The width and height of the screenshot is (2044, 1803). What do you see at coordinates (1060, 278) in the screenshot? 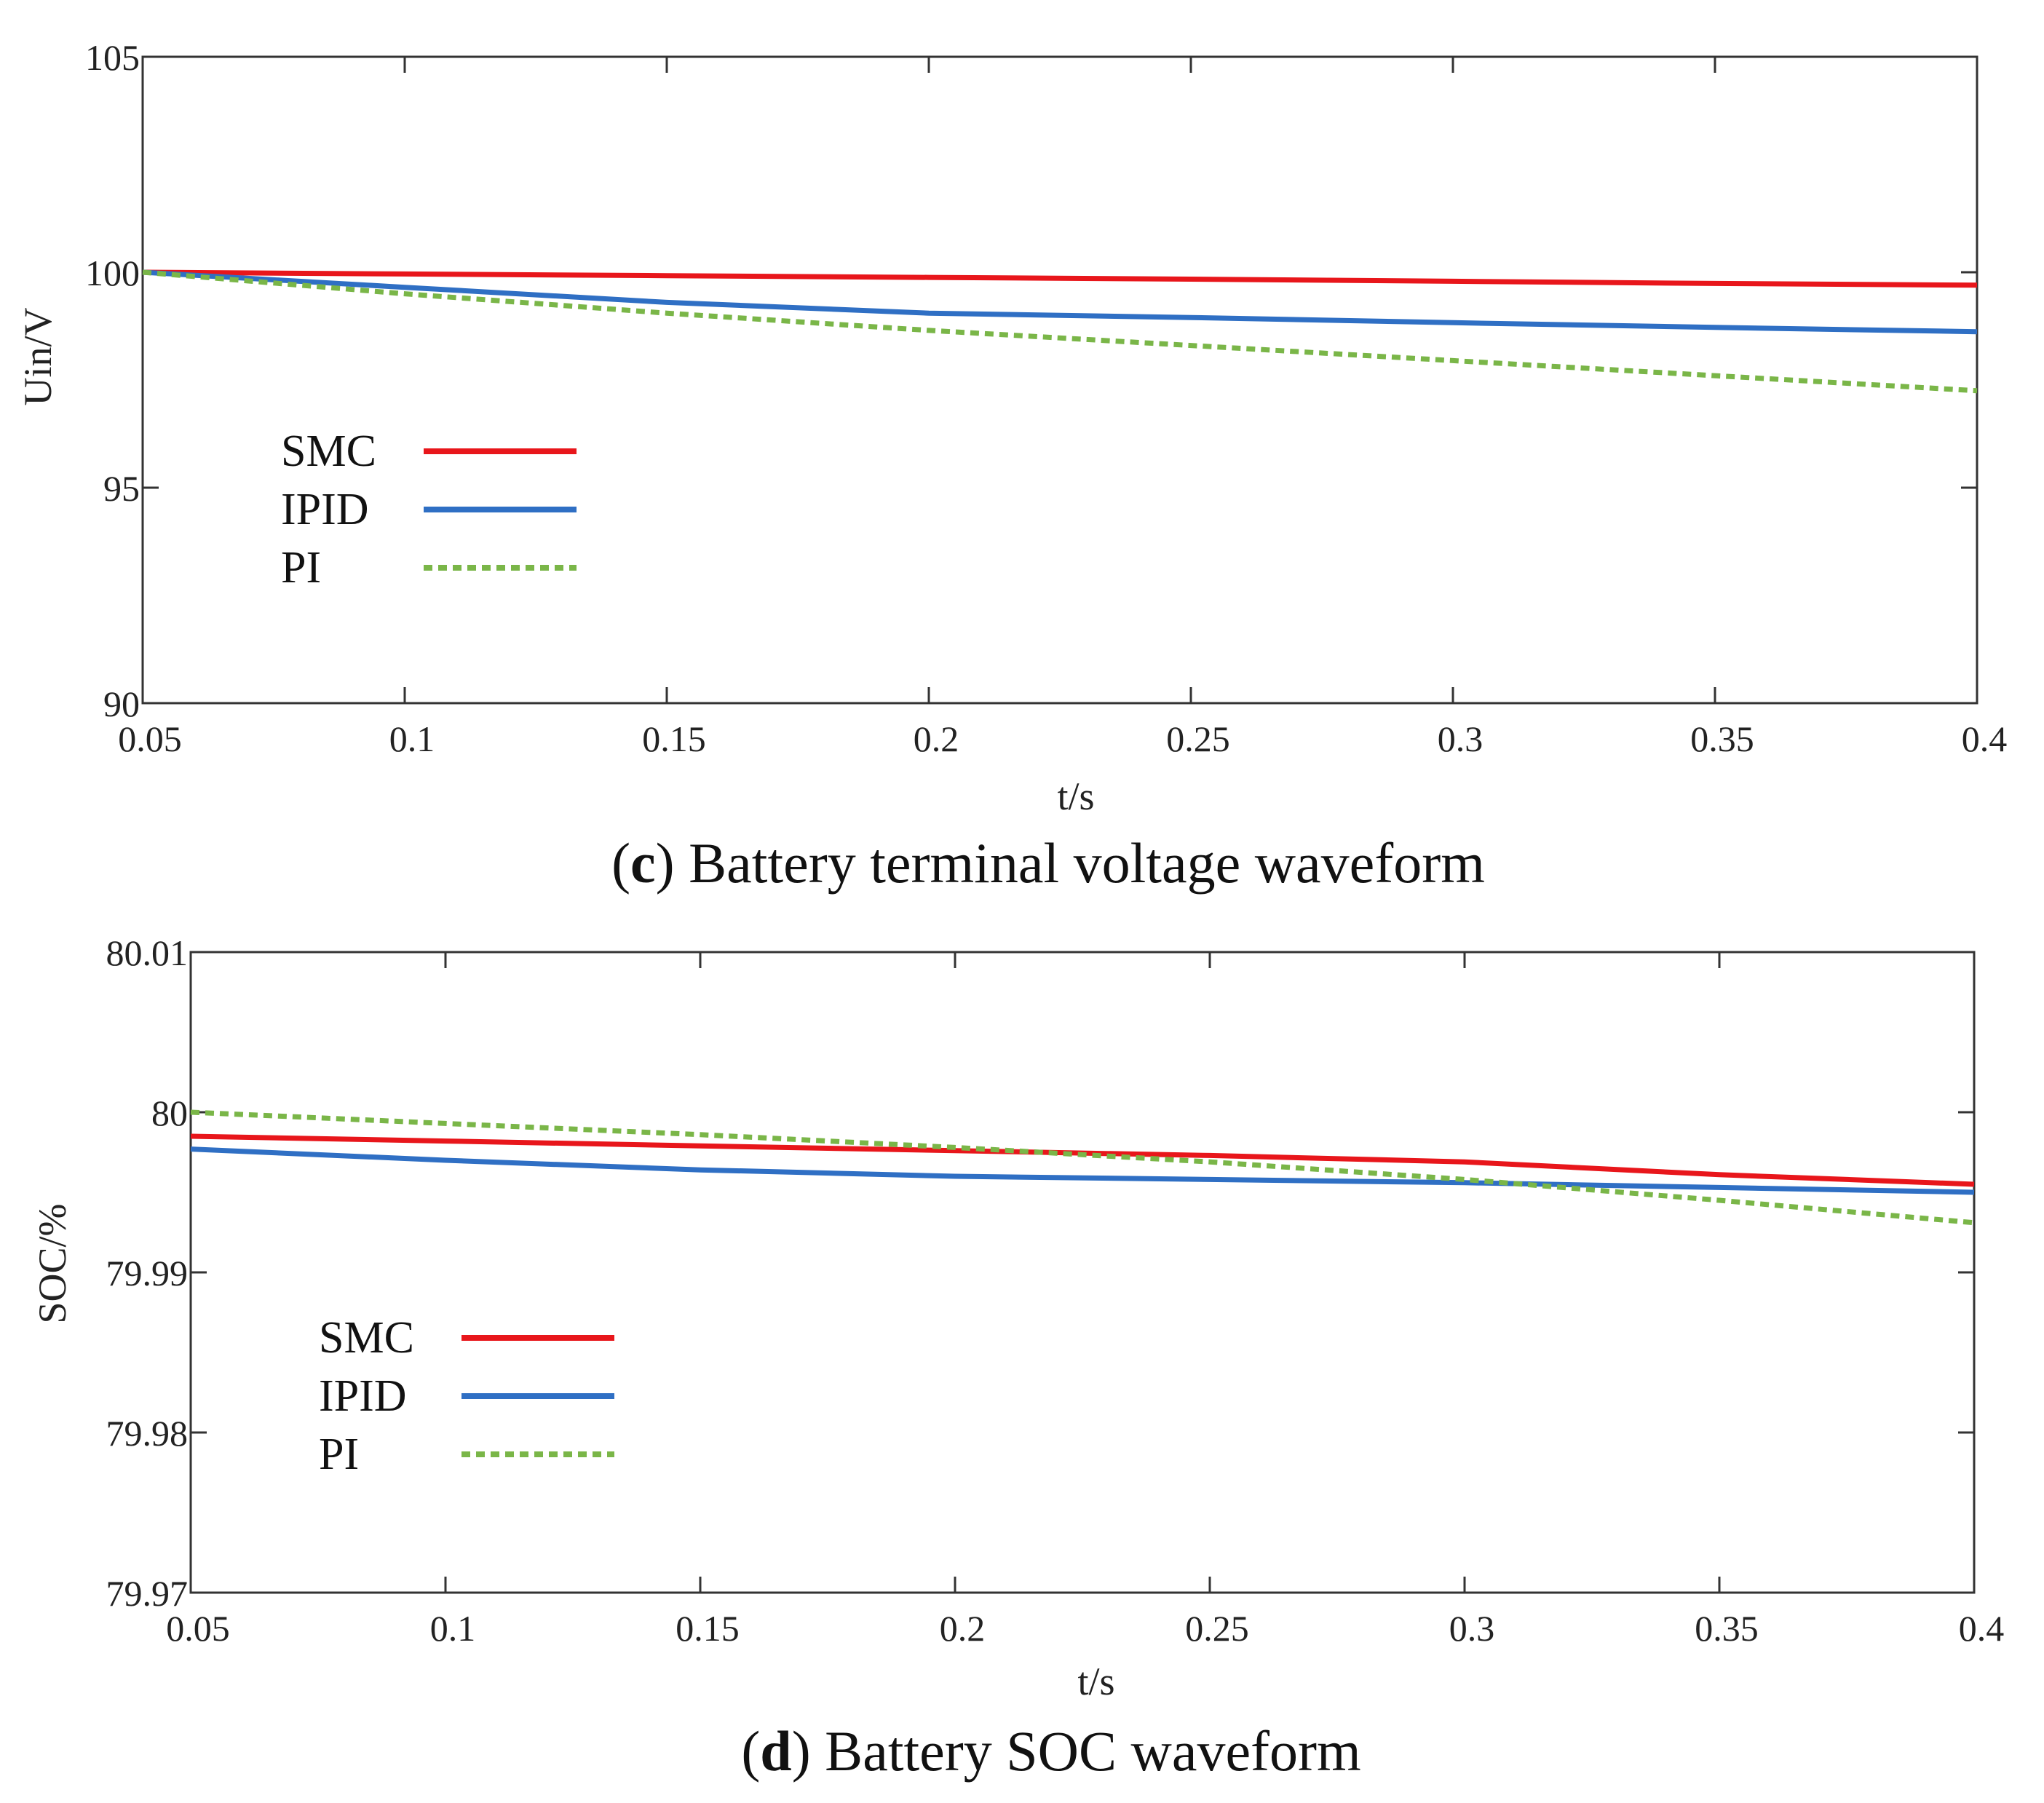
I see `series-line-smc` at bounding box center [1060, 278].